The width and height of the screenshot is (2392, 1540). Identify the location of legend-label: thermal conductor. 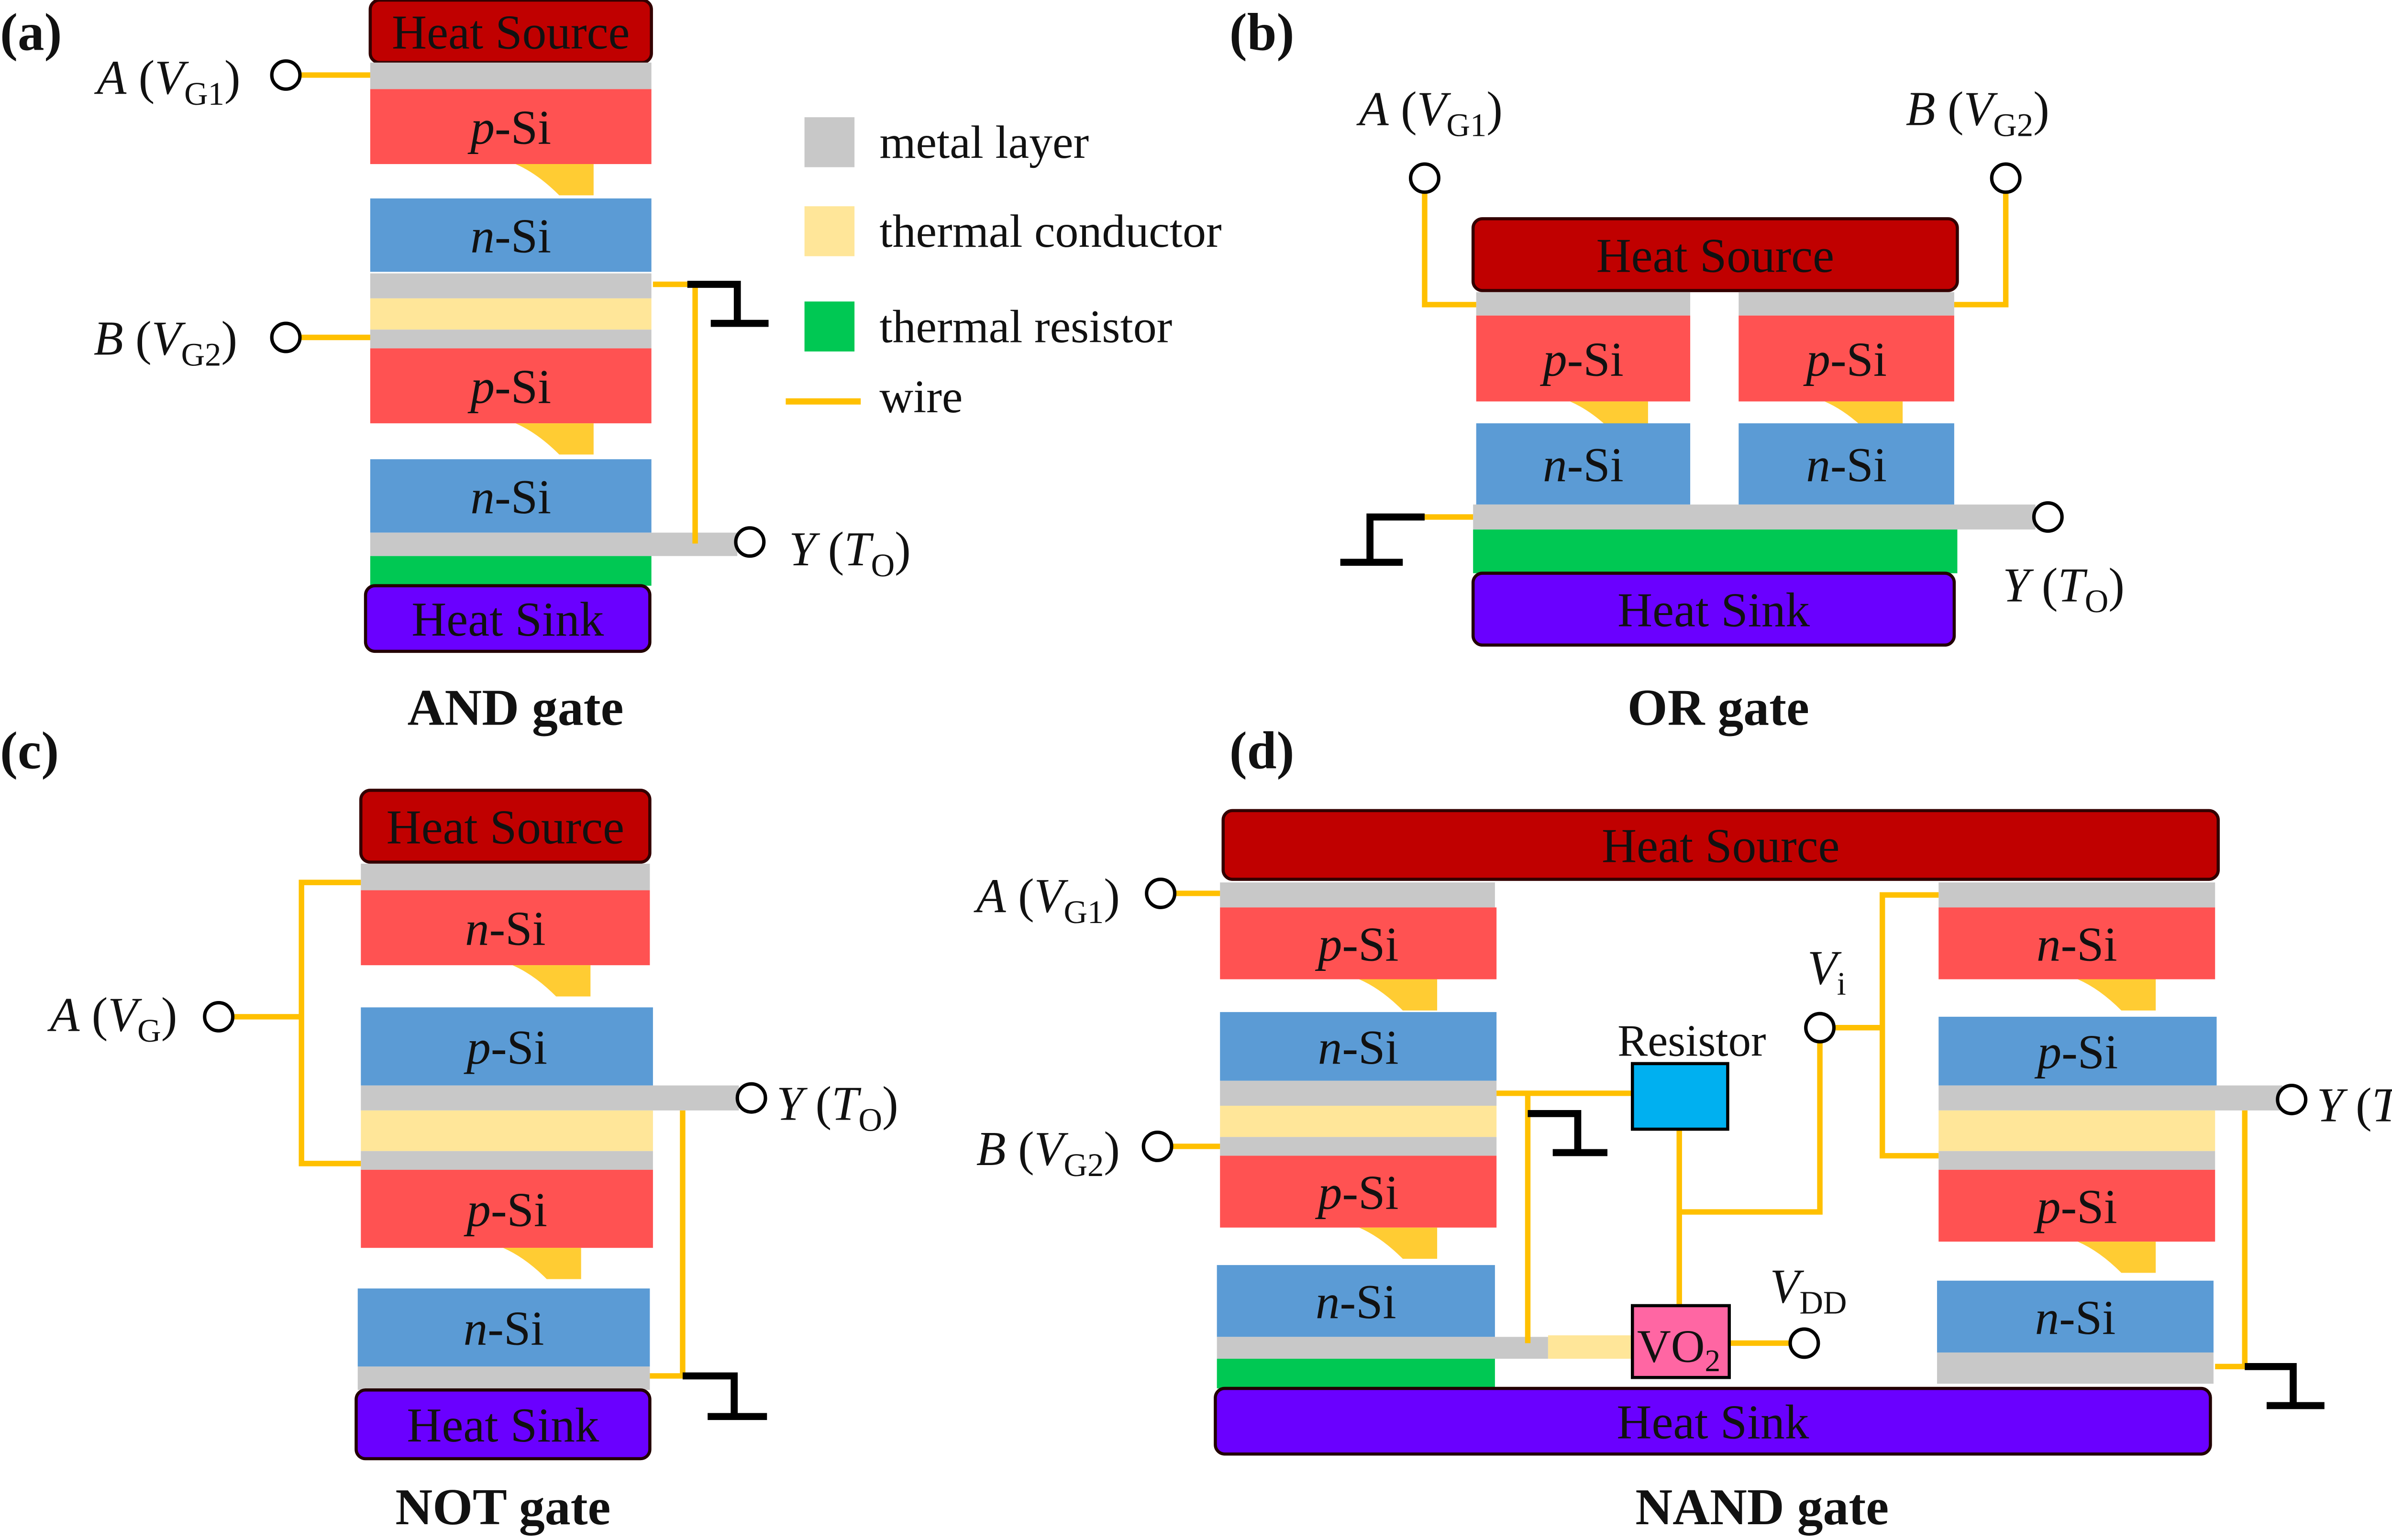
(1050, 231).